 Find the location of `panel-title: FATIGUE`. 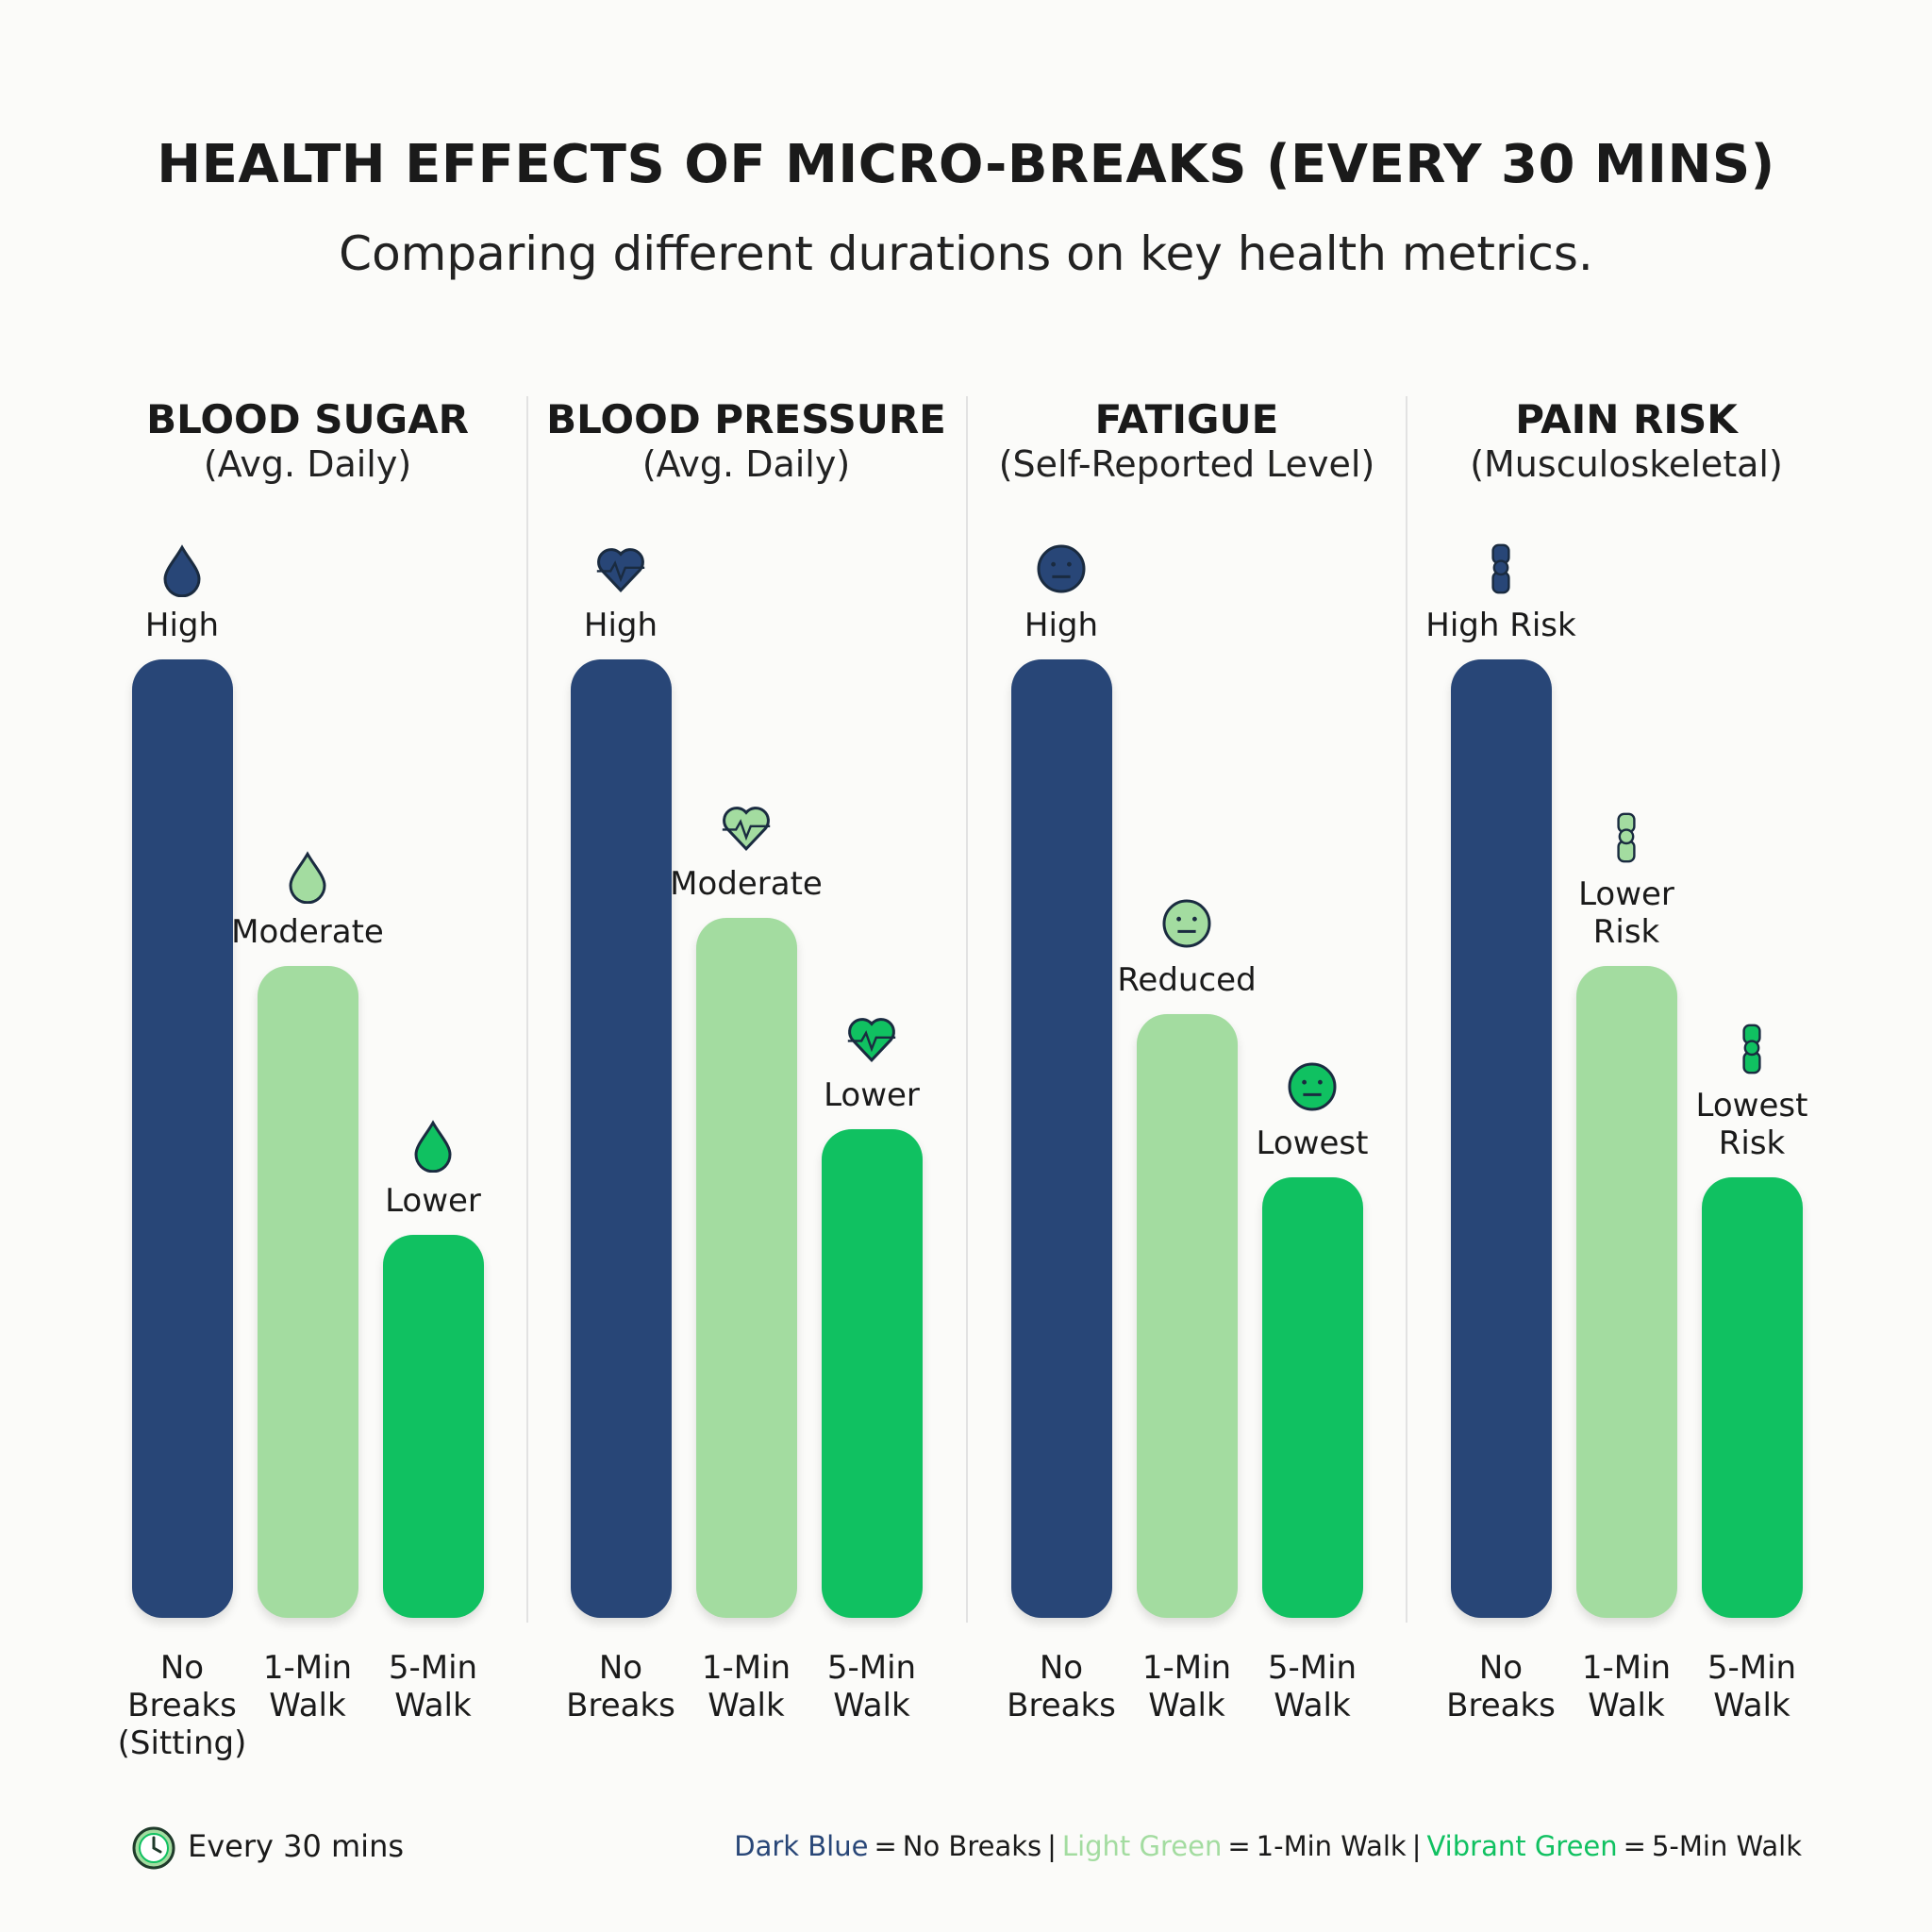

panel-title: FATIGUE is located at coordinates (1187, 419).